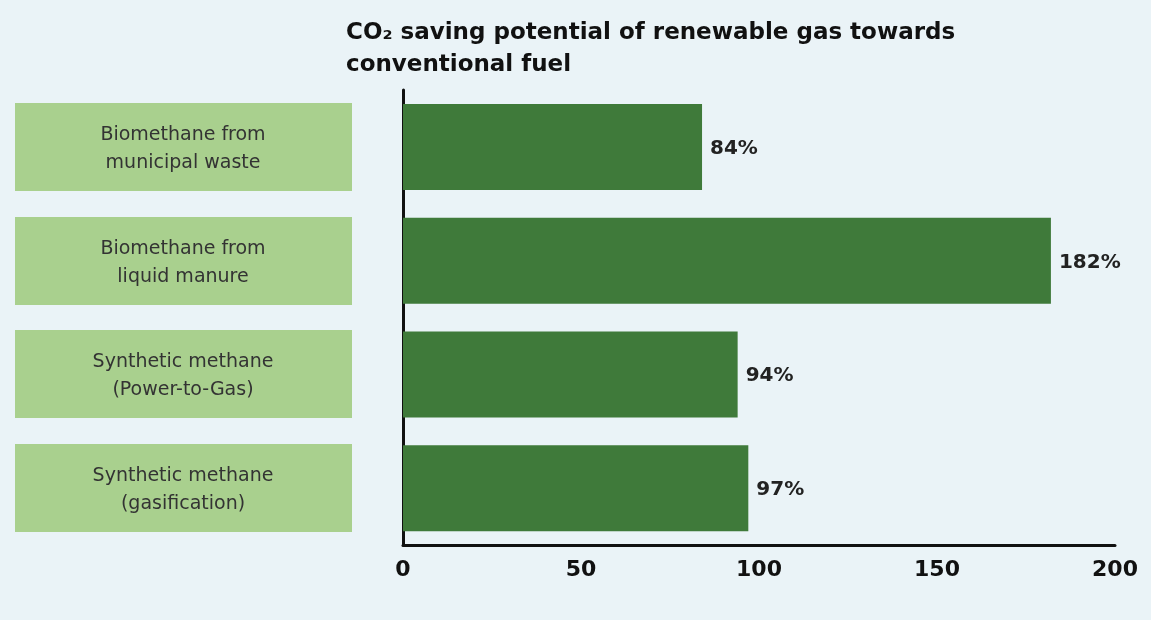  Describe the element at coordinates (581, 568) in the screenshot. I see `x-tick-label: 50` at that location.